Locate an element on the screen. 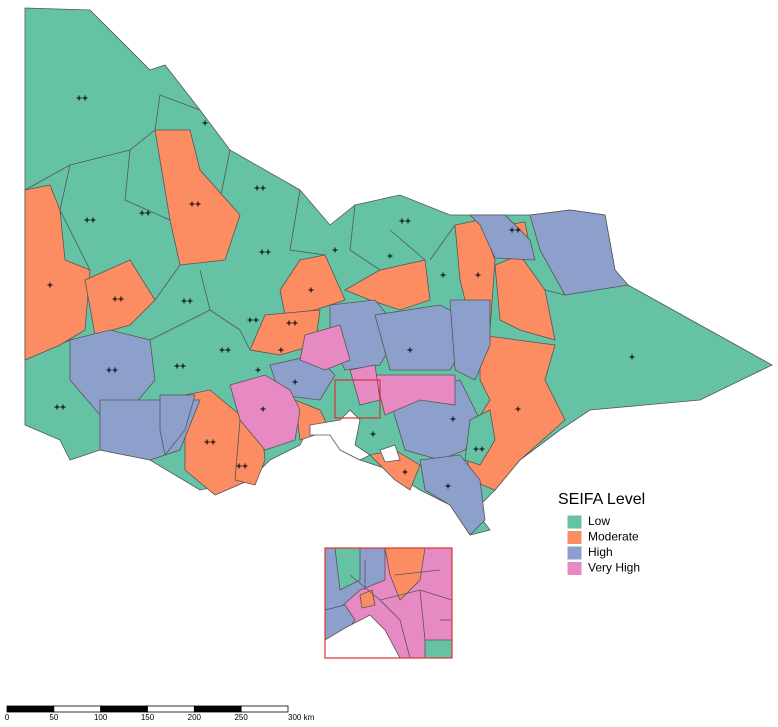  legend-label: Very High is located at coordinates (614, 568).